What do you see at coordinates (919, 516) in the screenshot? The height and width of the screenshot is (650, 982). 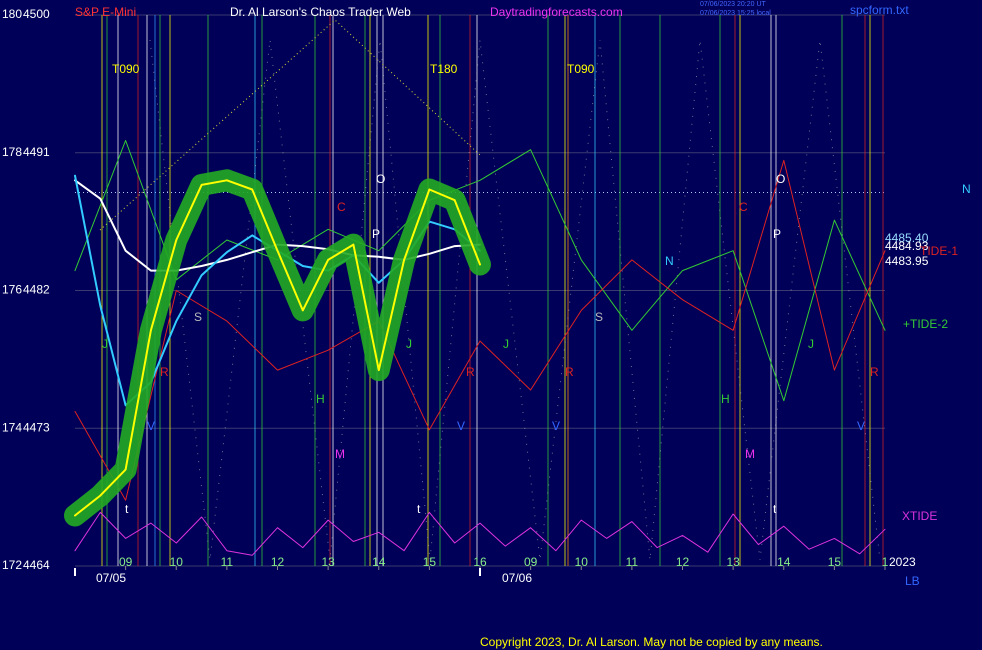 I see `legend-label: XTIDE` at bounding box center [919, 516].